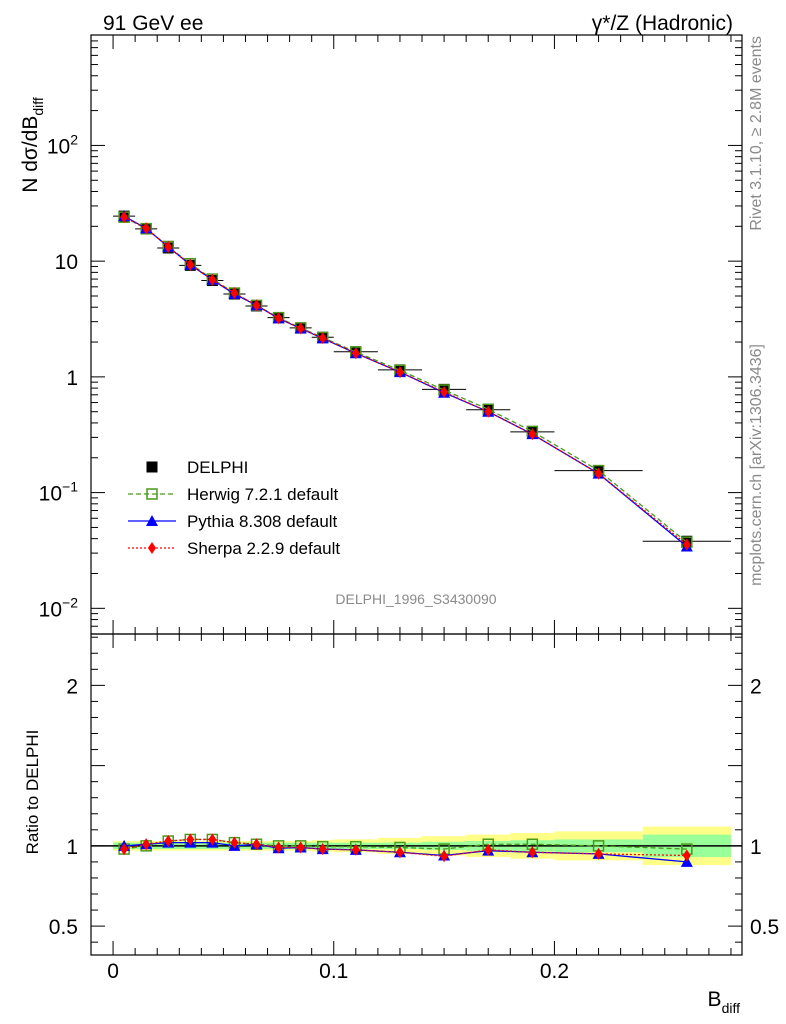 The image size is (786, 1024). I want to click on top-y-tick-exponent: 2, so click(74, 139).